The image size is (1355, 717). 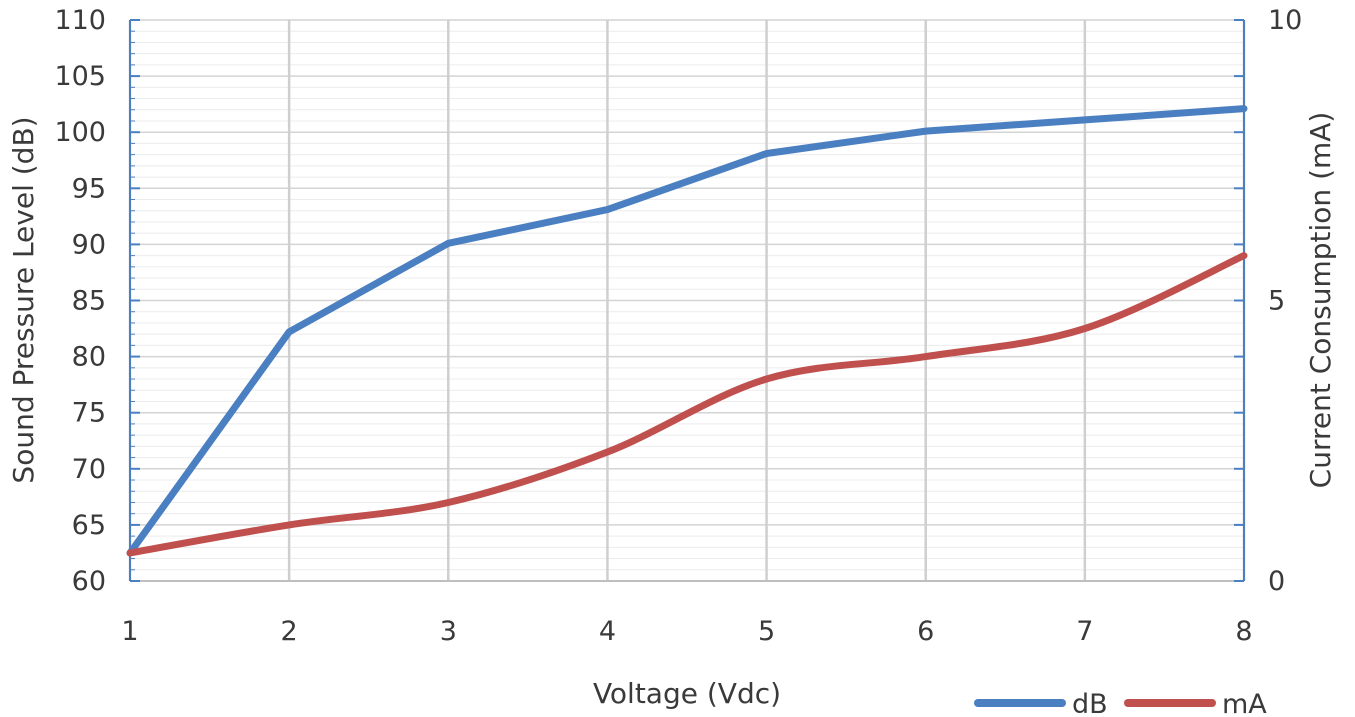 I want to click on x-tick-label: 3, so click(x=448, y=631).